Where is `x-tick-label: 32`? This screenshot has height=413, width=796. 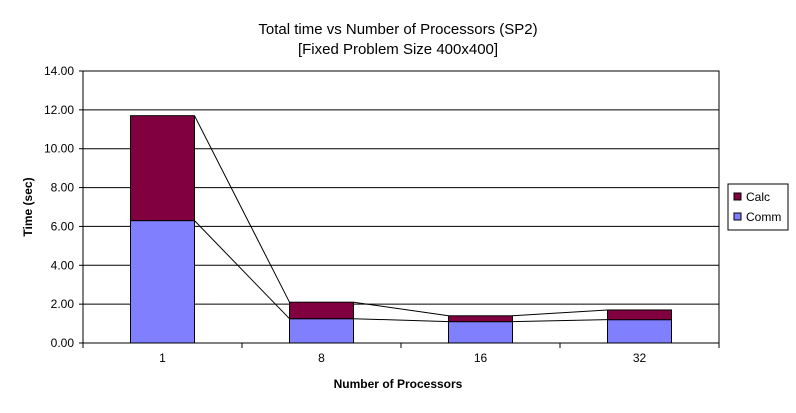 x-tick-label: 32 is located at coordinates (640, 358).